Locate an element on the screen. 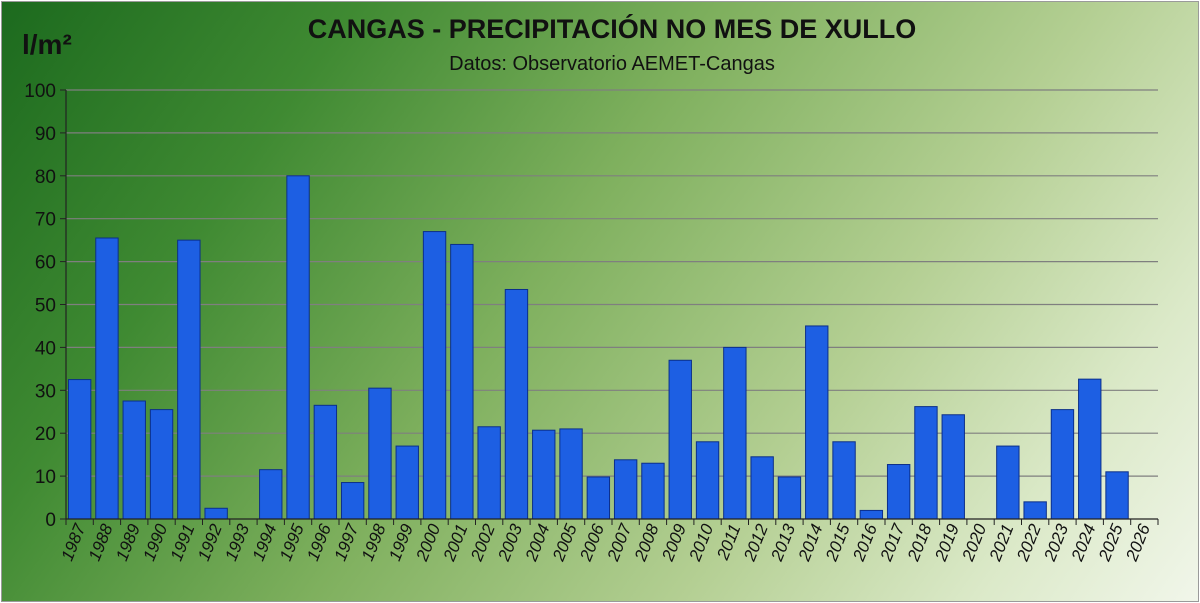 This screenshot has height=603, width=1200. y-tick-label: 90 is located at coordinates (45, 134).